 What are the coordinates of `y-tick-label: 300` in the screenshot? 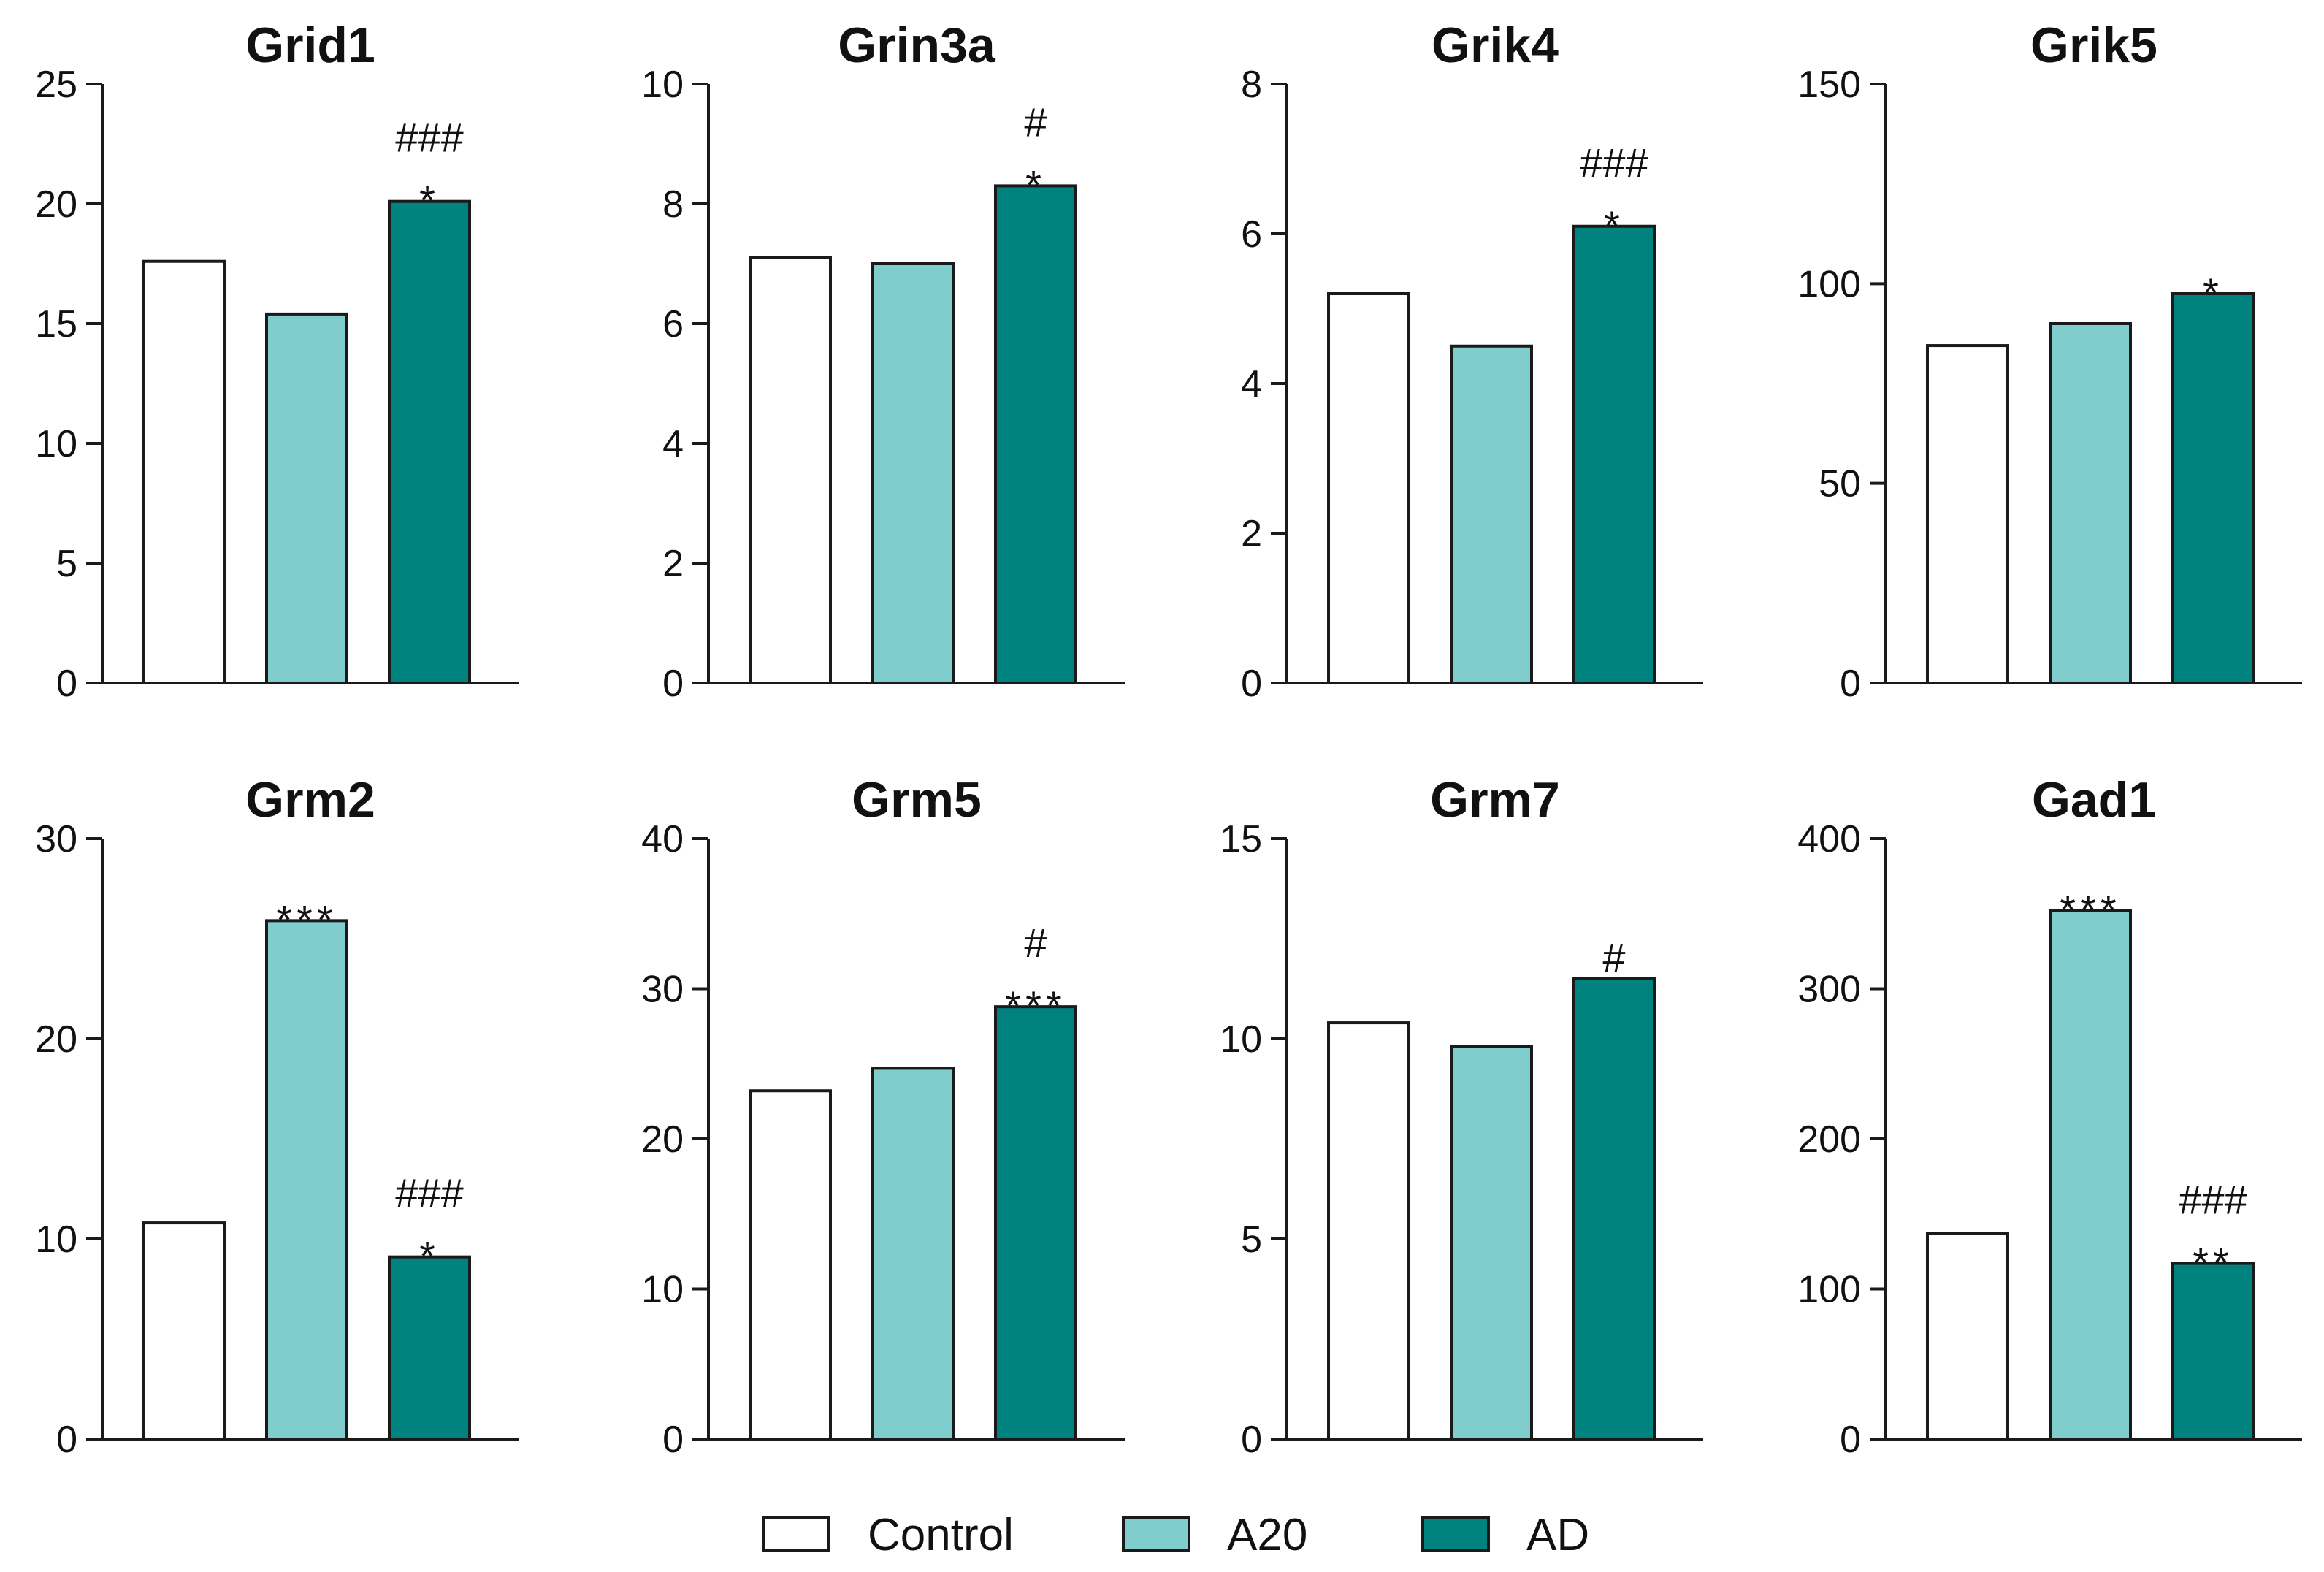 It's located at (1829, 990).